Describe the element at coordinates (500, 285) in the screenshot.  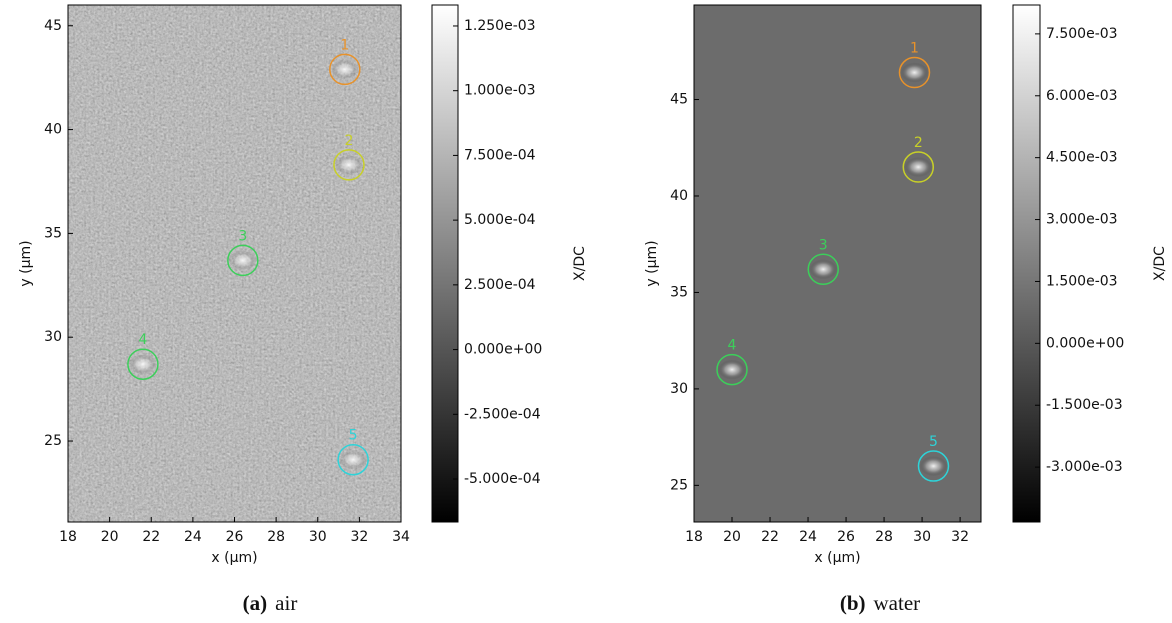
I see `colorbar-tick-label: 2.500e-04` at that location.